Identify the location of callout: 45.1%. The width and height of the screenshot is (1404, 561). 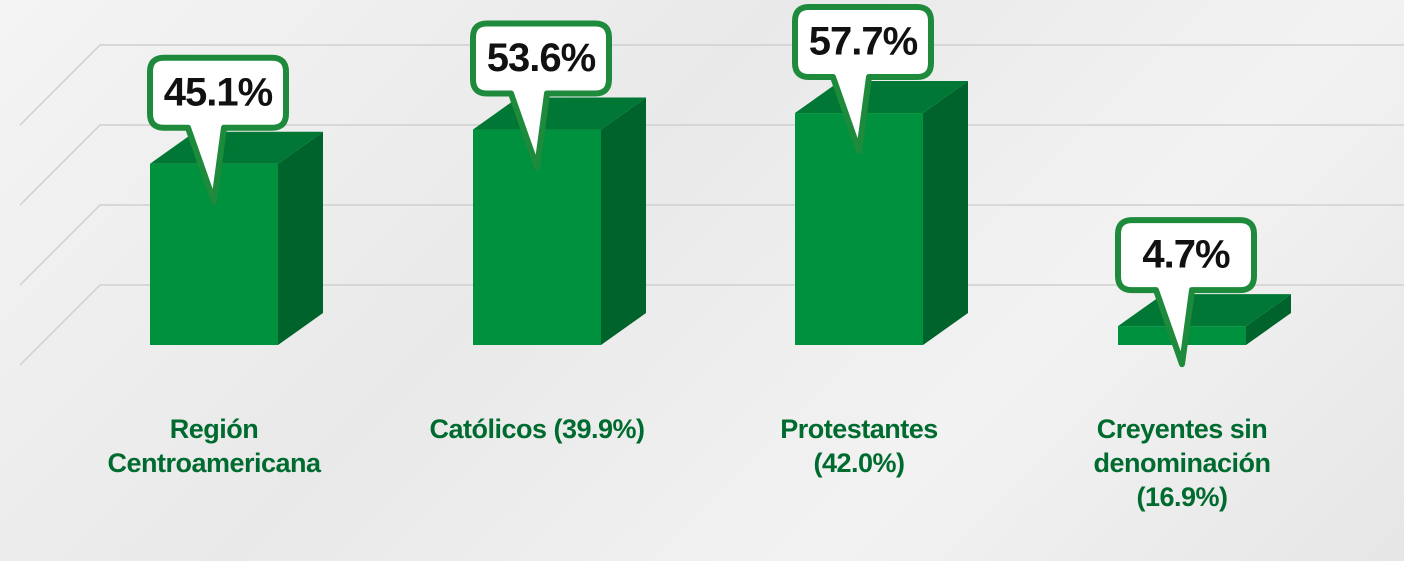
(218, 129).